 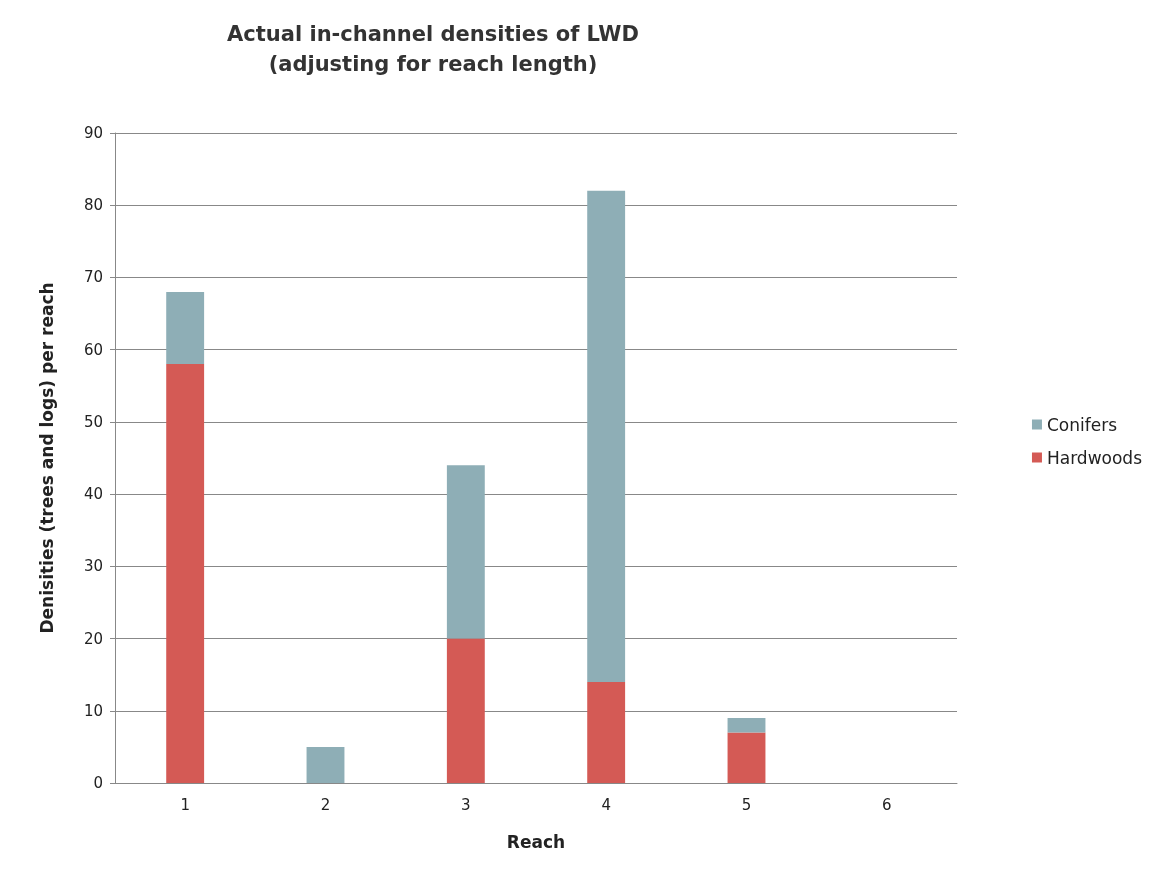 What do you see at coordinates (93, 421) in the screenshot?
I see `y-tick-label: 50` at bounding box center [93, 421].